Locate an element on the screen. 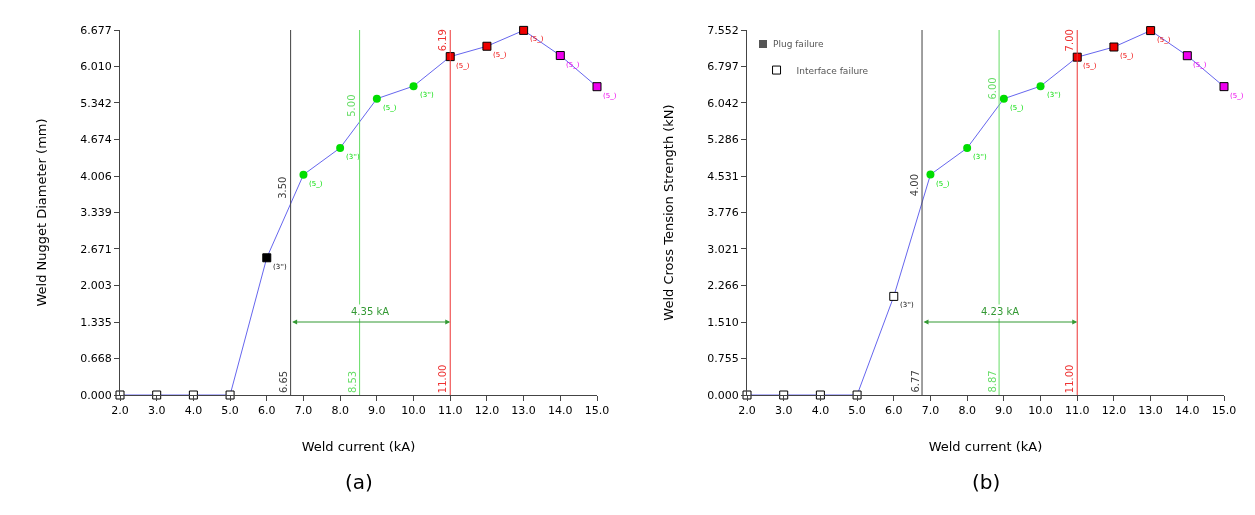 This screenshot has height=515, width=1255. y-tick-label: 1.335 is located at coordinates (96, 322).